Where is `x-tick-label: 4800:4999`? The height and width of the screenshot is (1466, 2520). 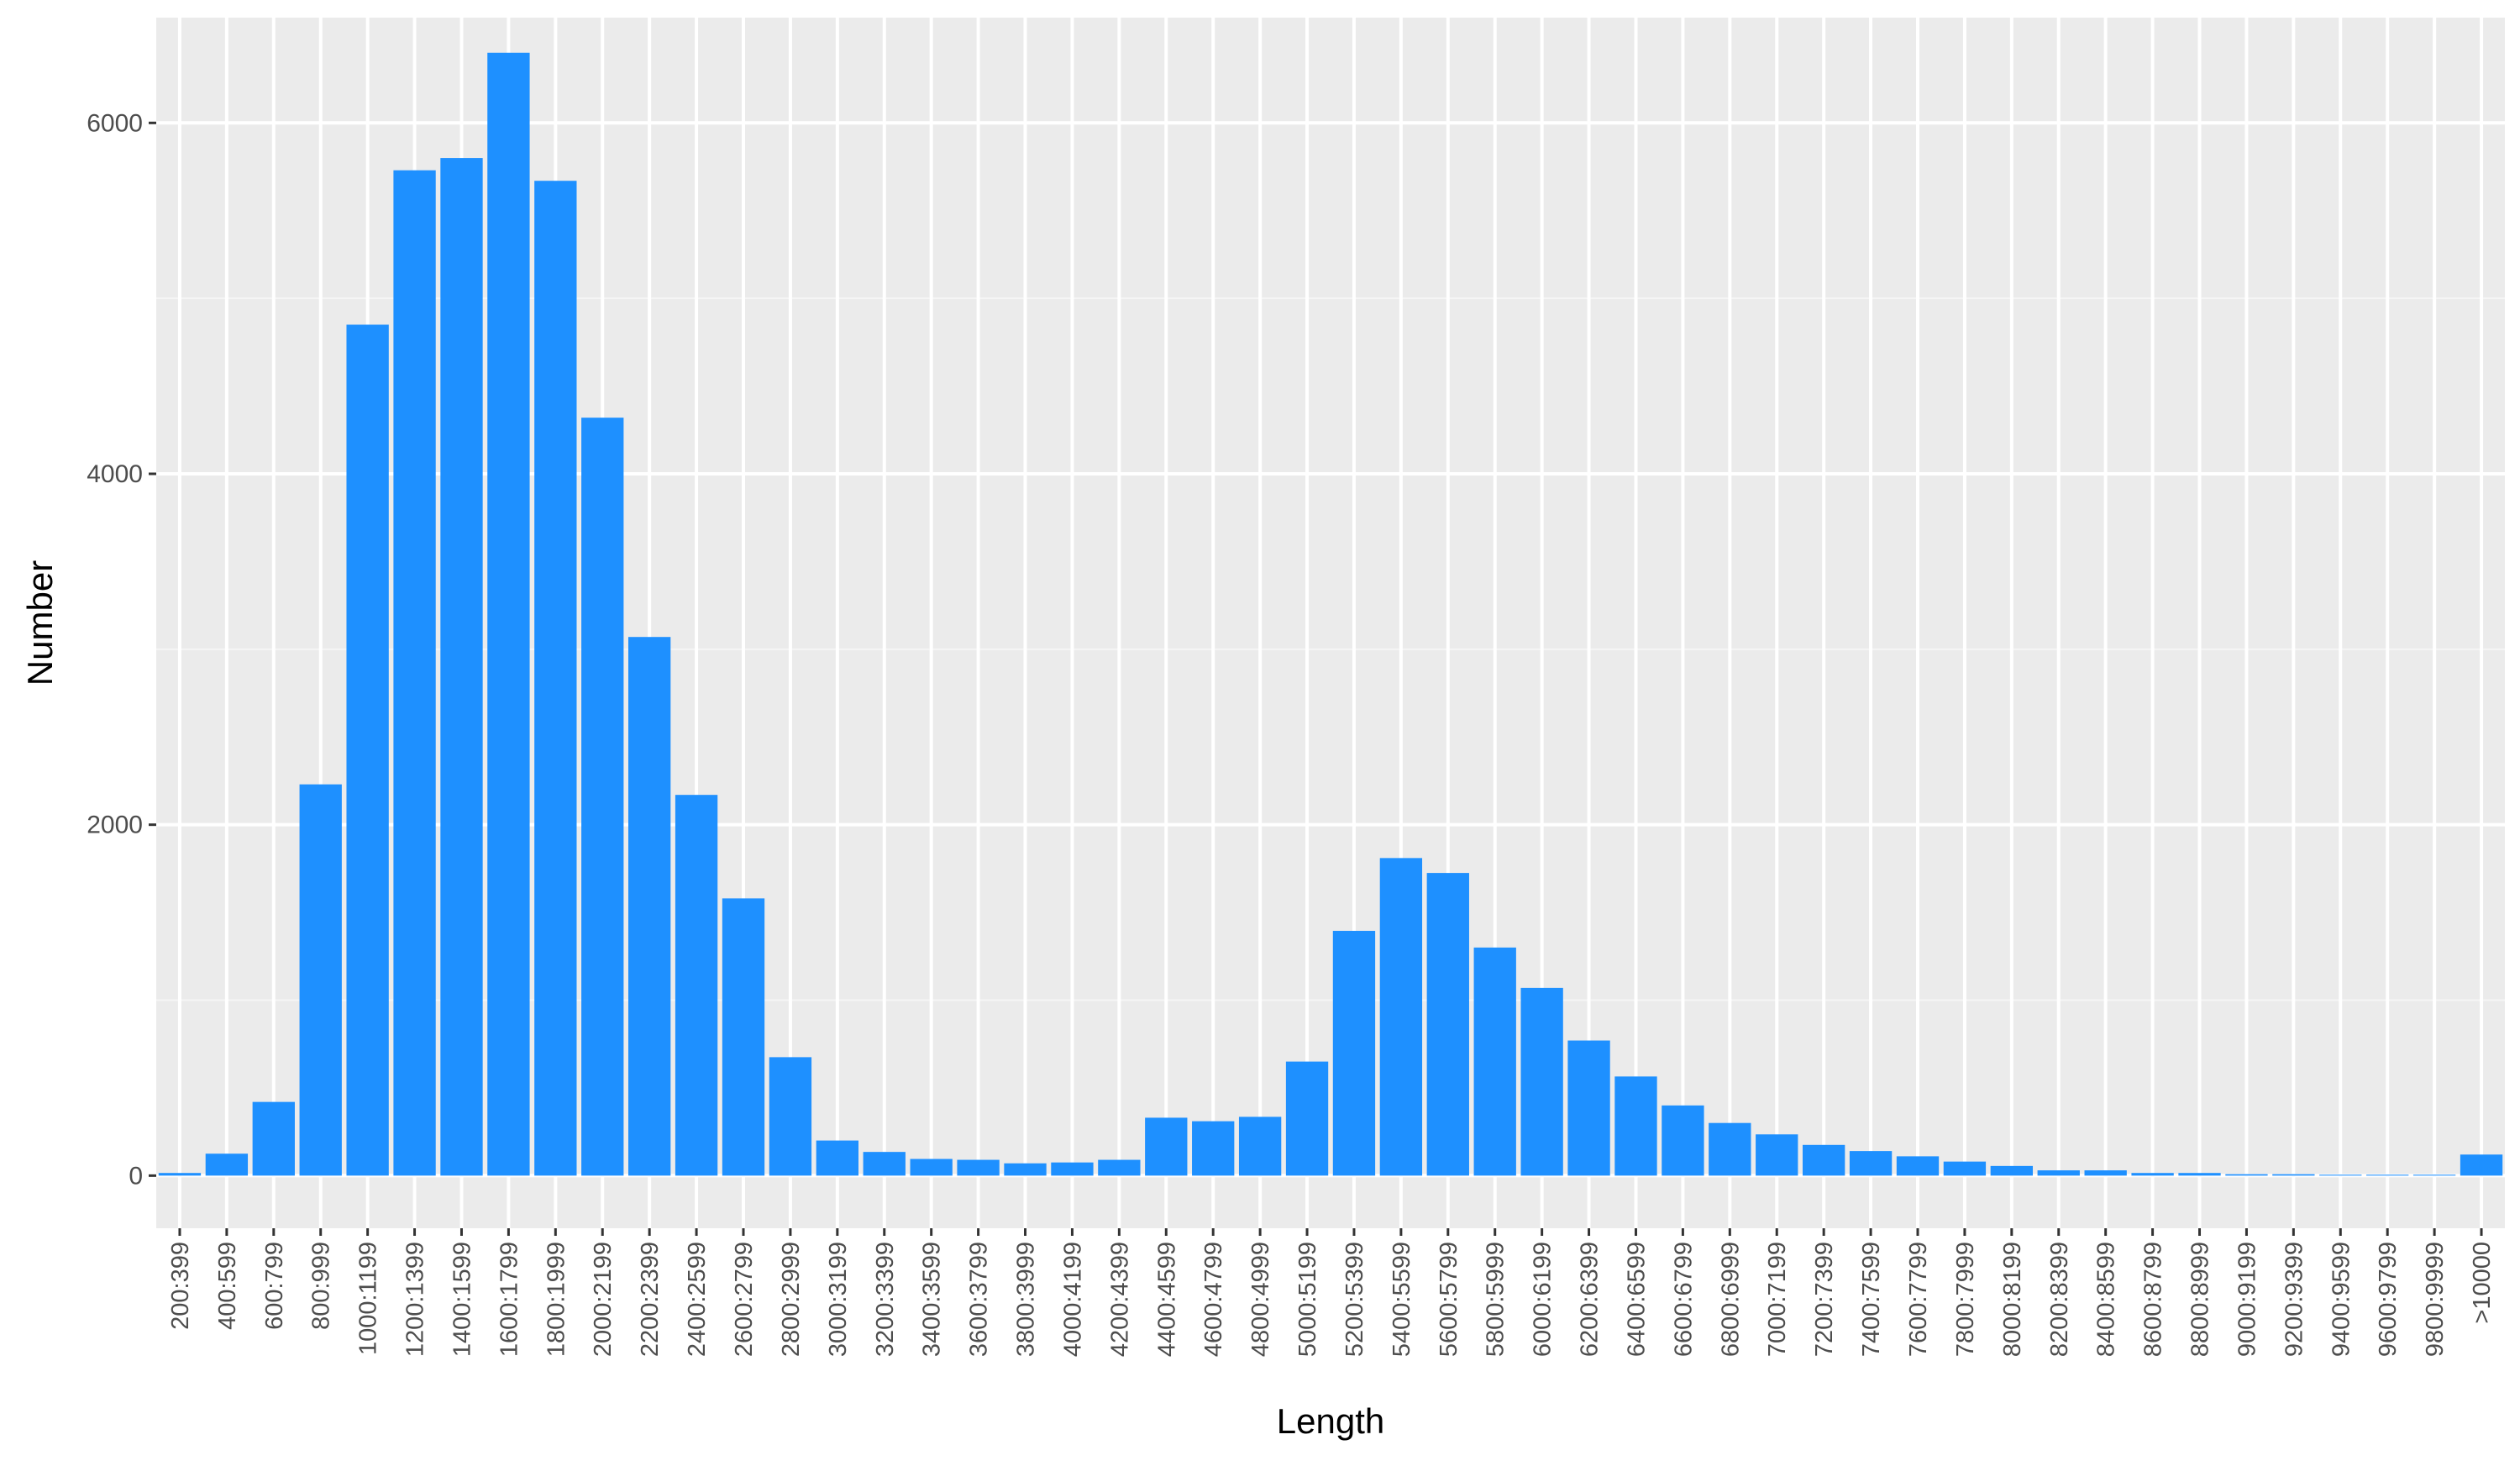
x-tick-label: 4800:4999 is located at coordinates (1260, 1299).